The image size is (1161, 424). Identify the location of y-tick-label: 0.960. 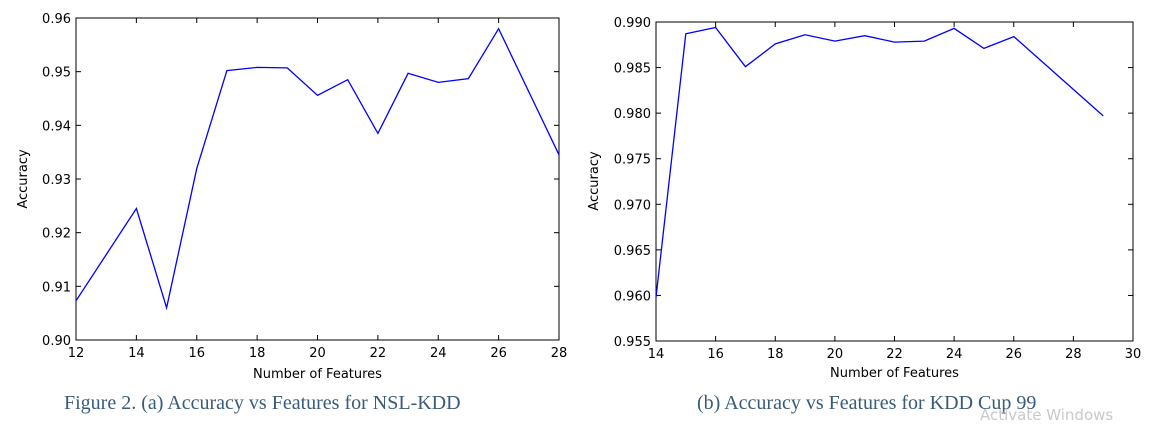
(632, 296).